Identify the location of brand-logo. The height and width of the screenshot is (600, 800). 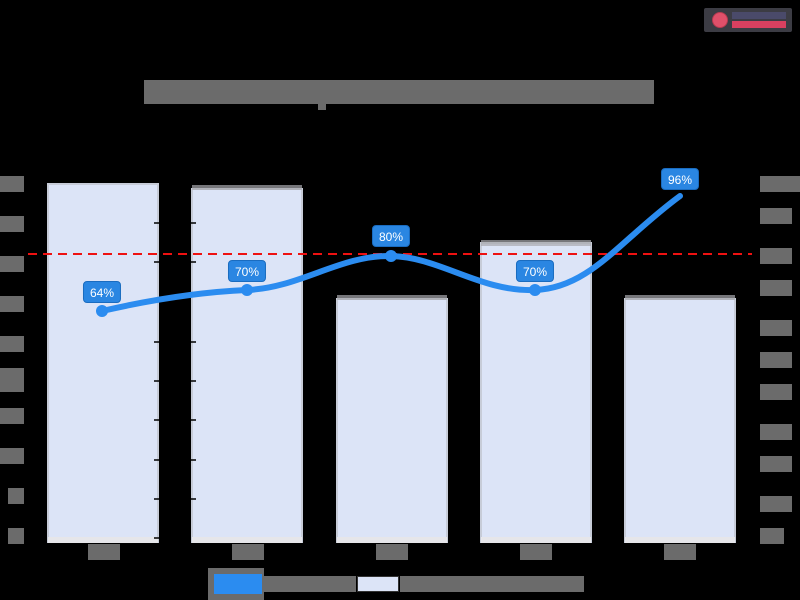
(748, 20).